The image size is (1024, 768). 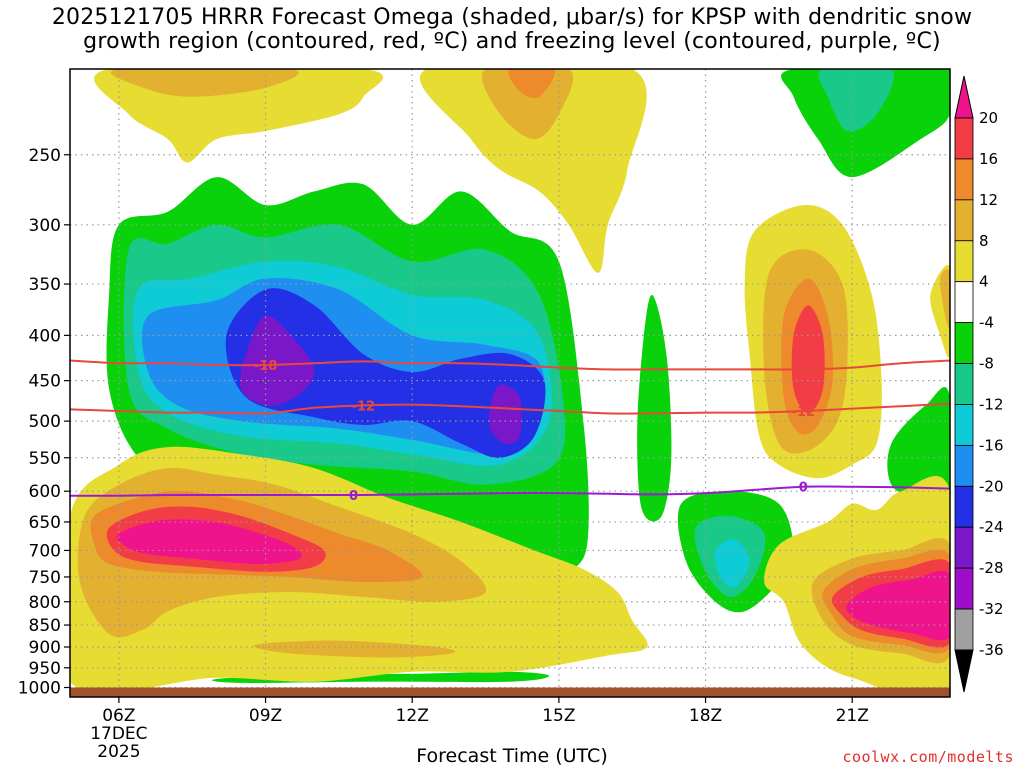 I want to click on x-tick-label: 18Z, so click(x=705, y=716).